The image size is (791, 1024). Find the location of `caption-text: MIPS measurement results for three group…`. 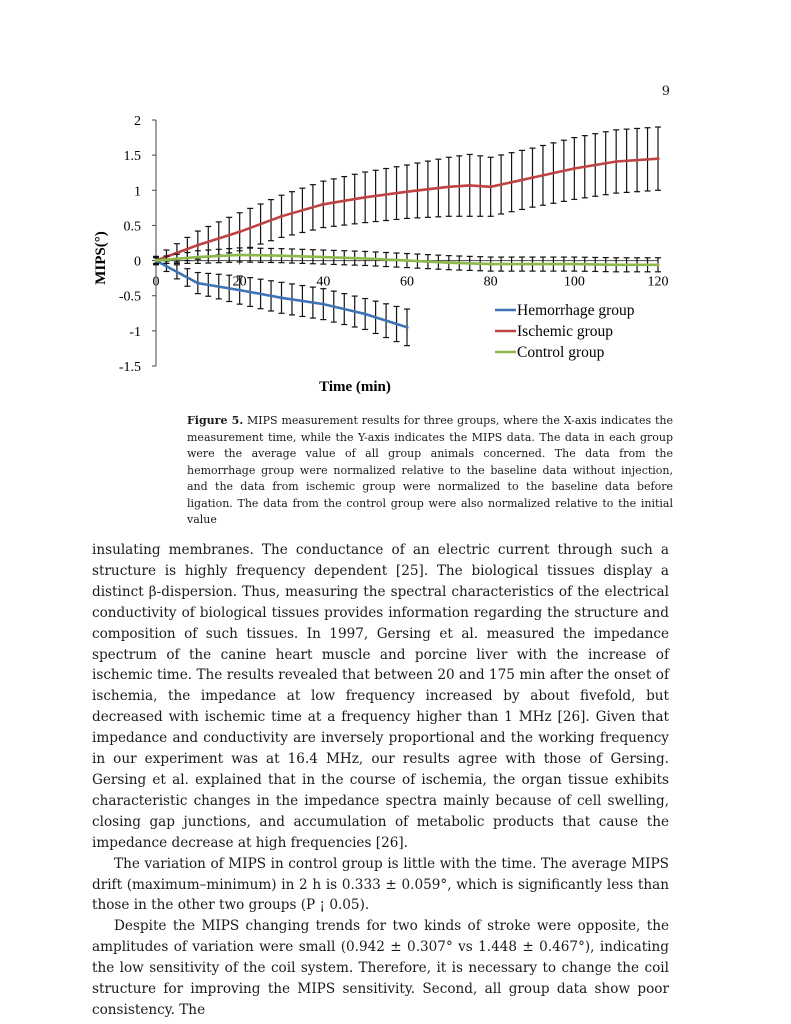

caption-text: MIPS measurement results for three group… is located at coordinates (430, 470).